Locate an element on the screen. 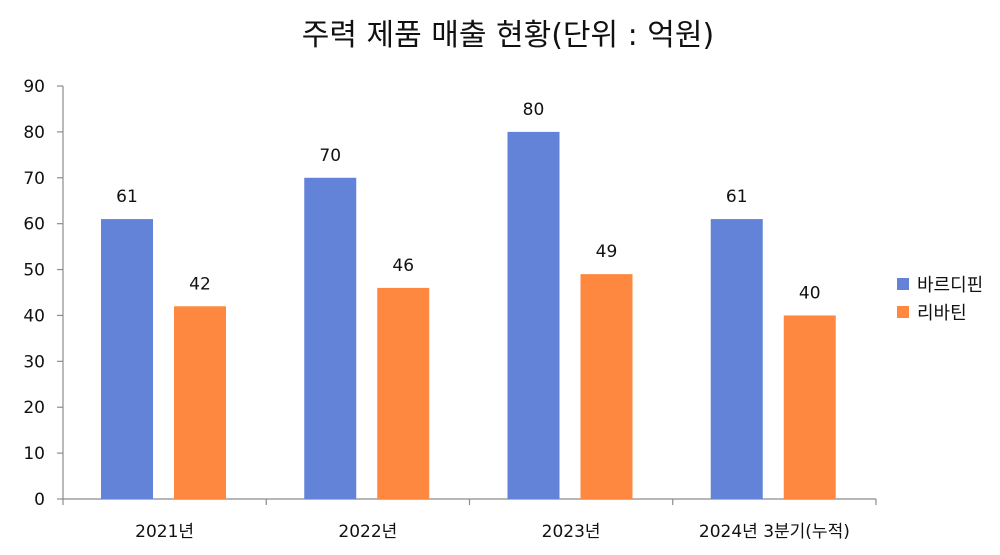 This screenshot has width=1000, height=555. y-tick-label: 40 is located at coordinates (34, 316).